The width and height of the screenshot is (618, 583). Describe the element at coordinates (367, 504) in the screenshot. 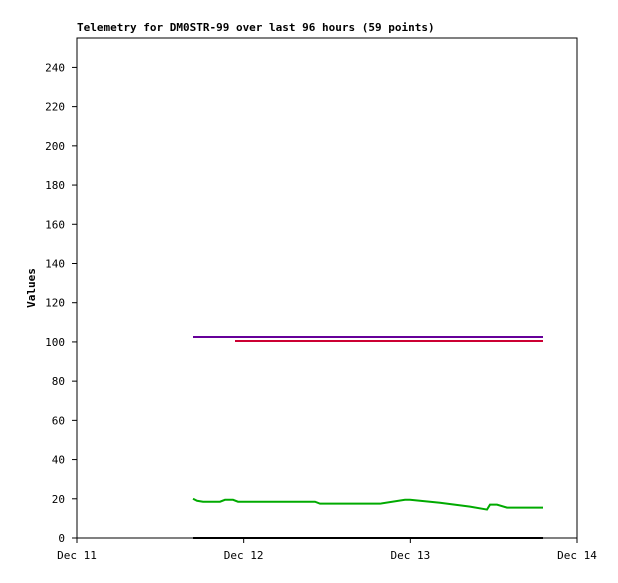

I see `series-line` at that location.